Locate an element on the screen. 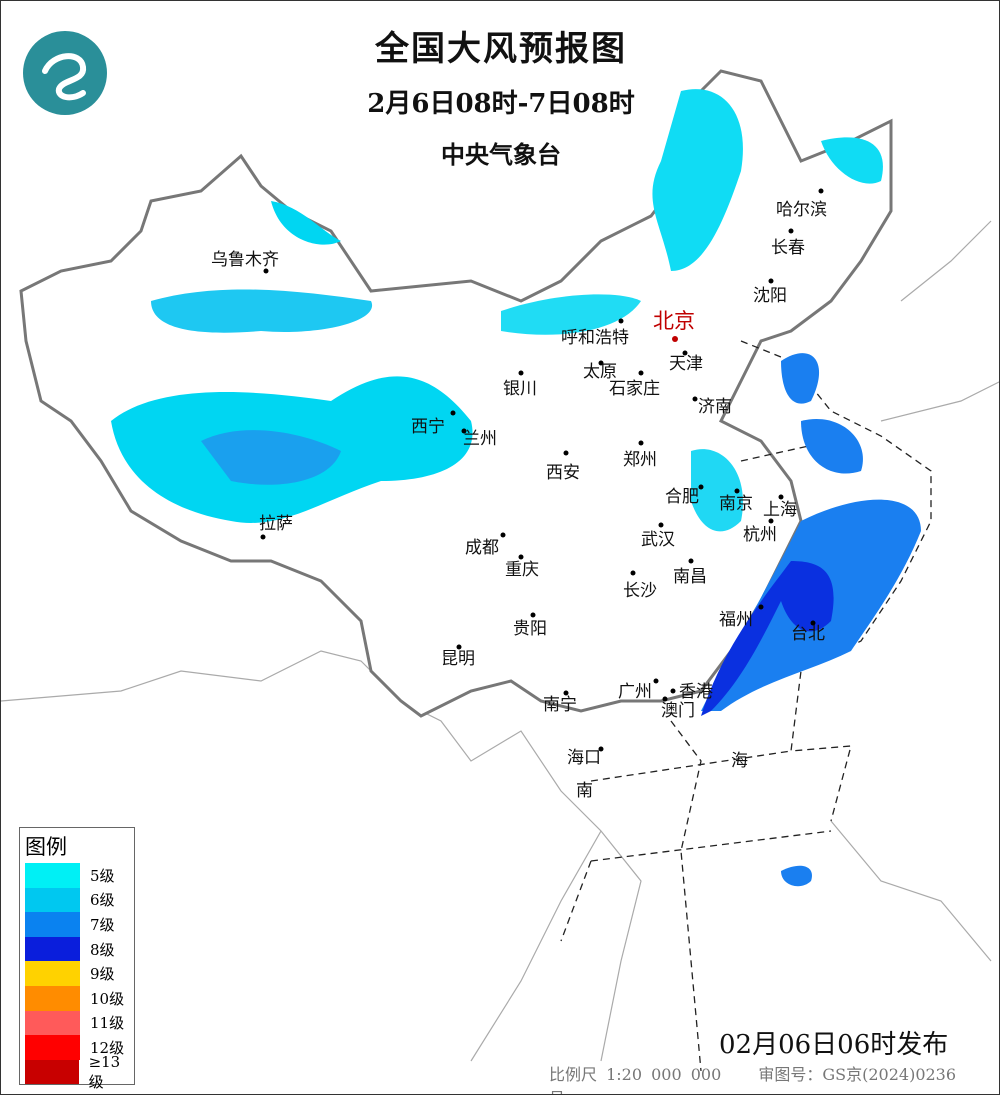 The height and width of the screenshot is (1095, 1000). legend-item: 11级 is located at coordinates (77, 1023).